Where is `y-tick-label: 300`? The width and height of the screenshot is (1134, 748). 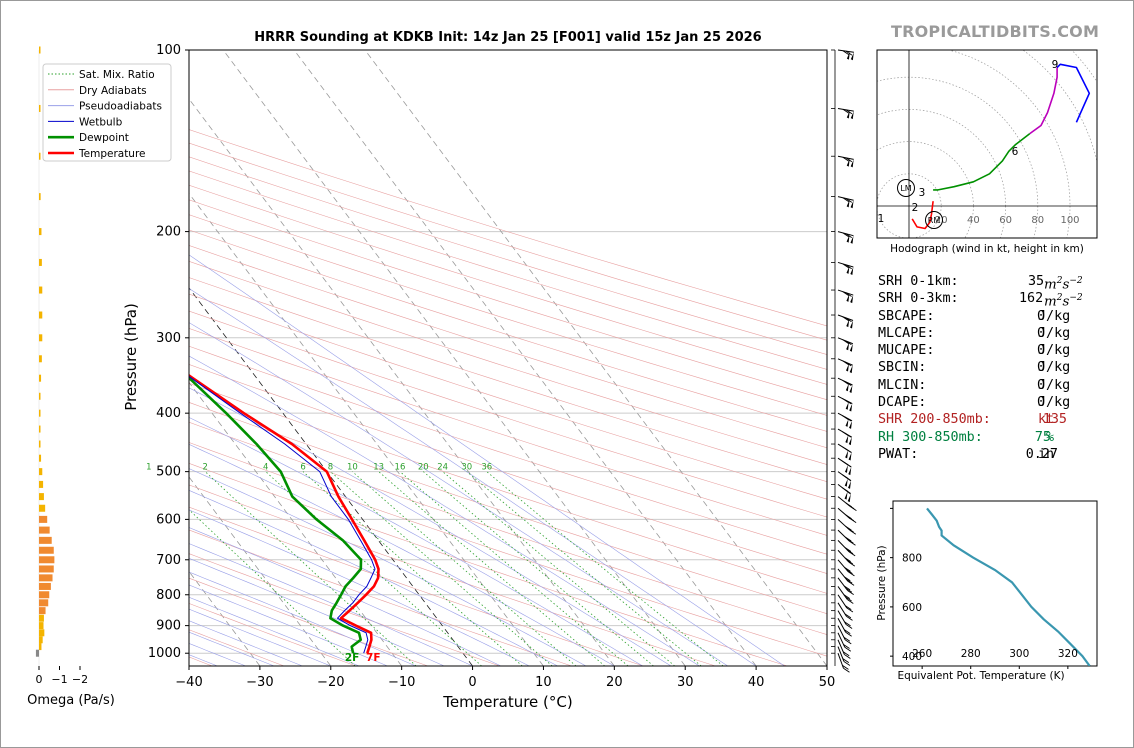
y-tick-label: 300 is located at coordinates (168, 338).